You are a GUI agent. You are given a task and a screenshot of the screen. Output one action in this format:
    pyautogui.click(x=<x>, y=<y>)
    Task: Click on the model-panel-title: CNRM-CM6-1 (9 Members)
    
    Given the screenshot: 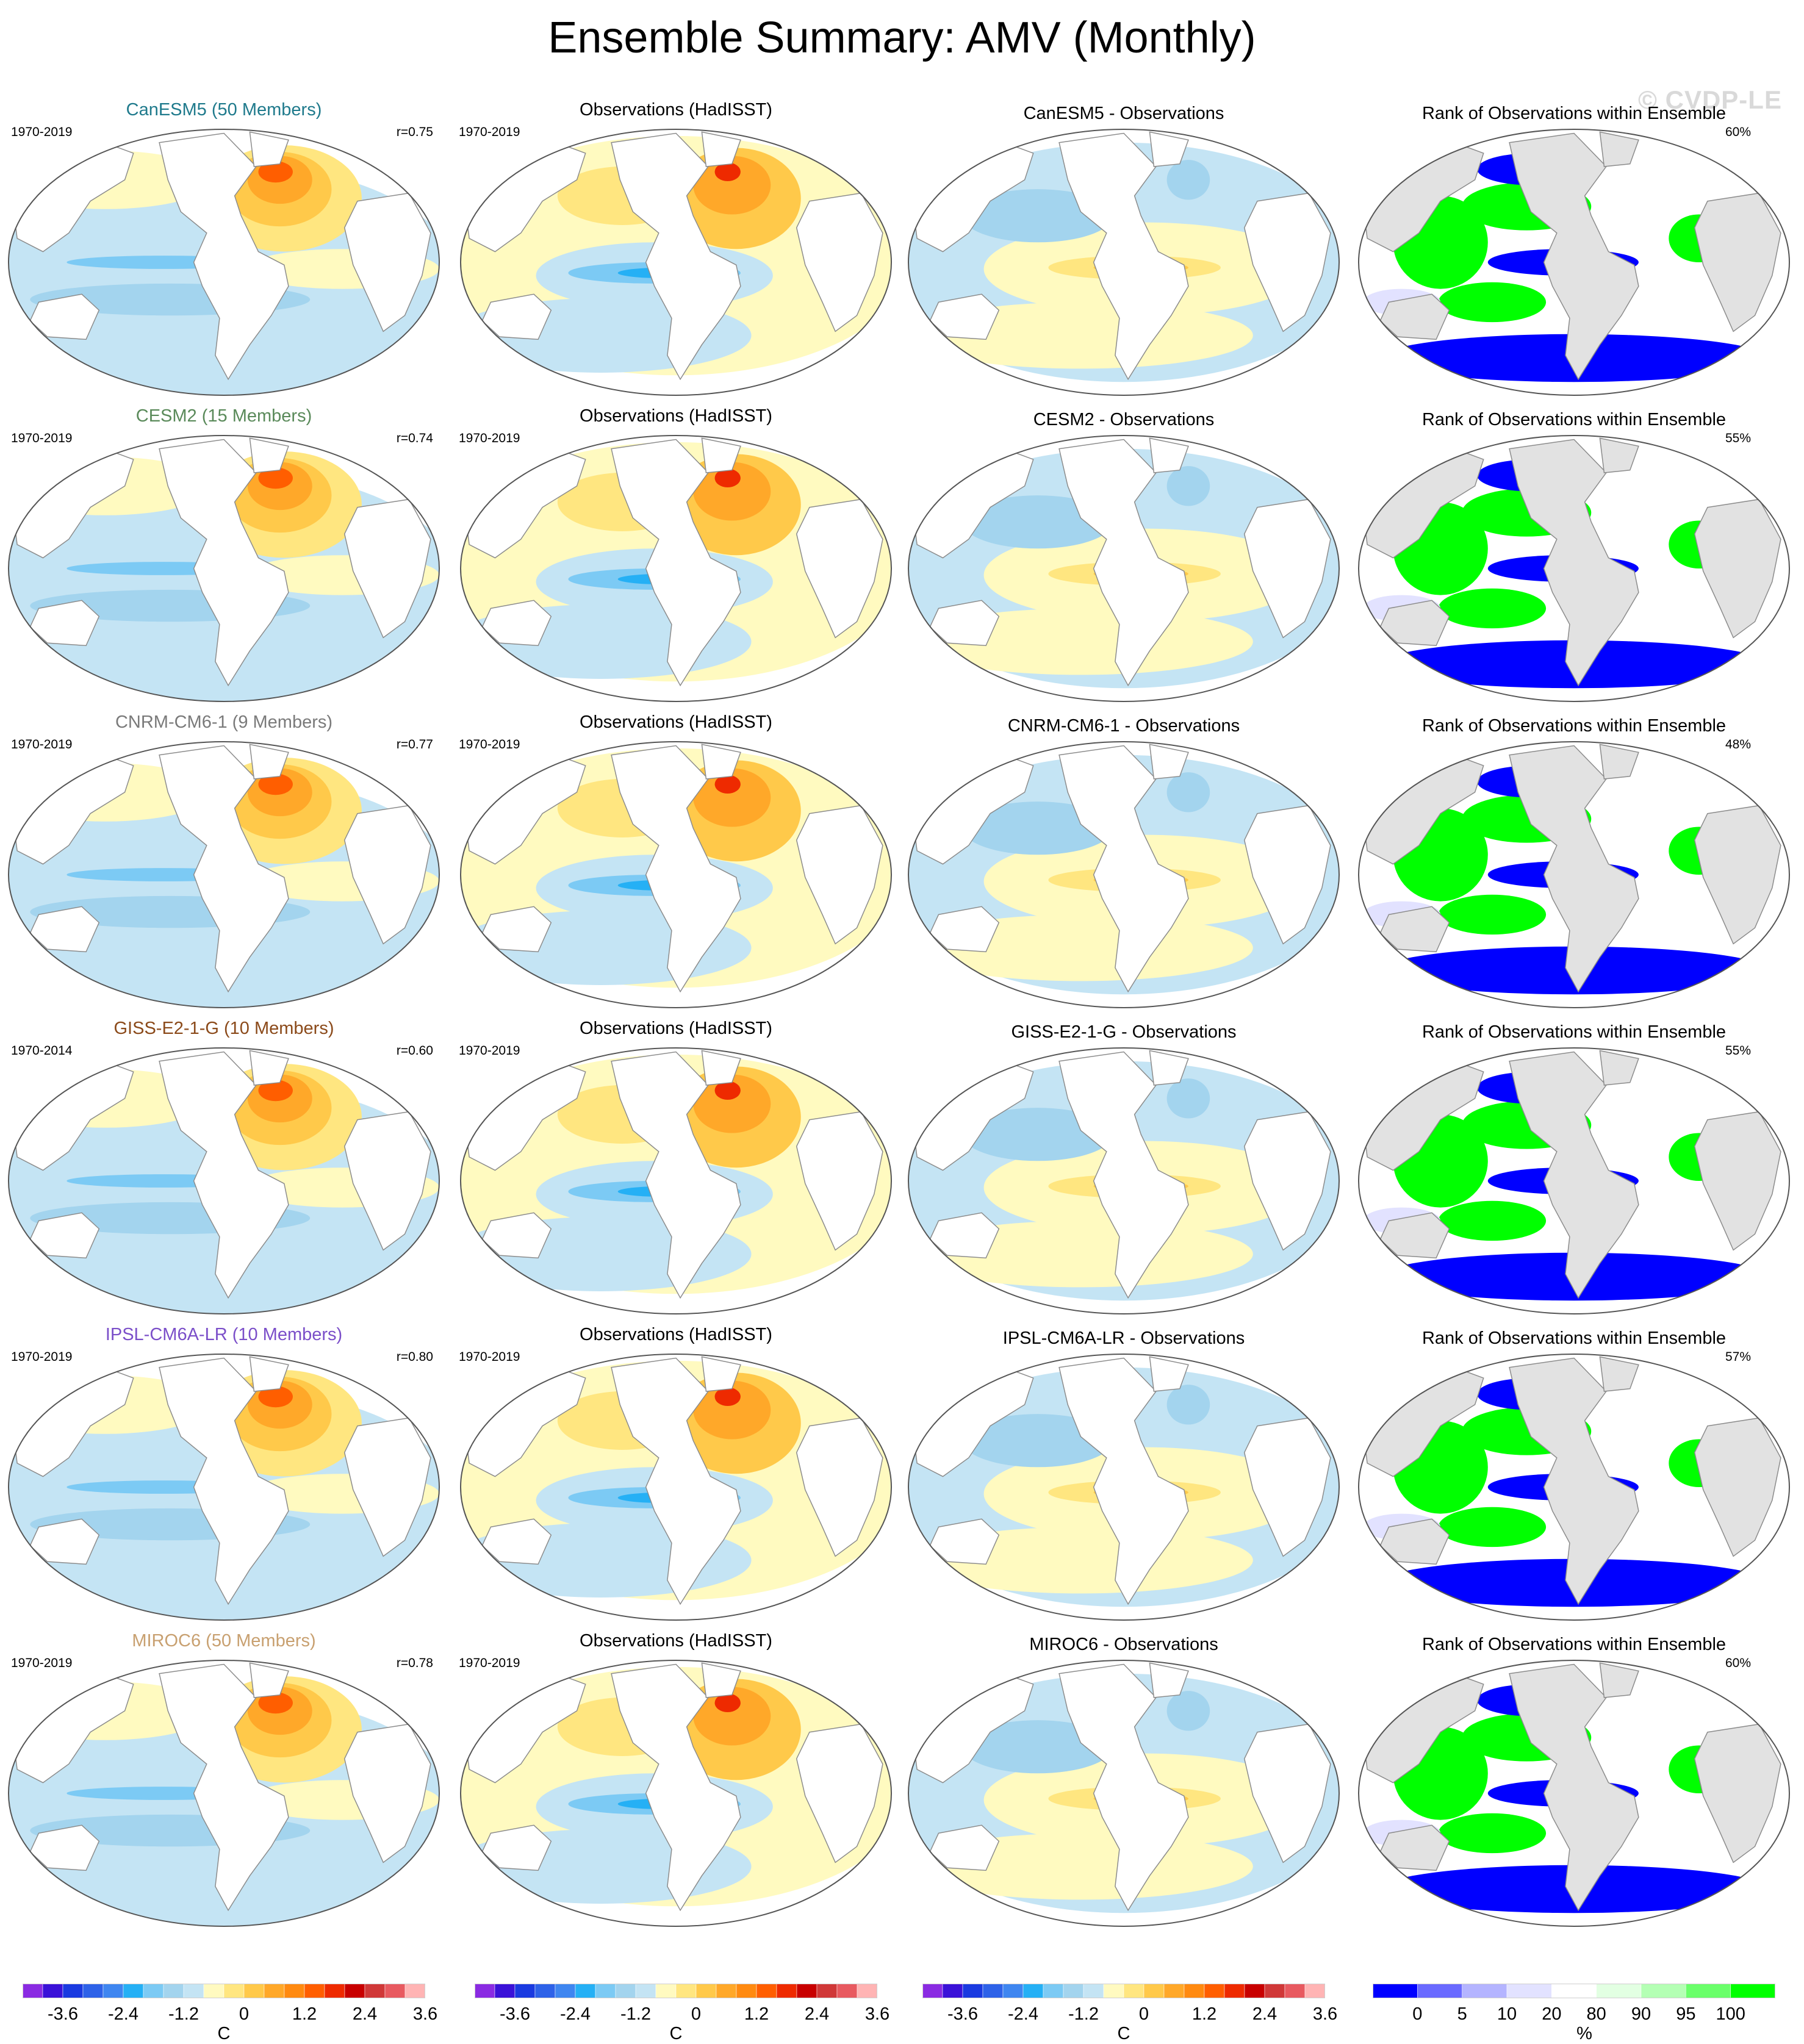 What is the action you would take?
    pyautogui.click(x=224, y=722)
    